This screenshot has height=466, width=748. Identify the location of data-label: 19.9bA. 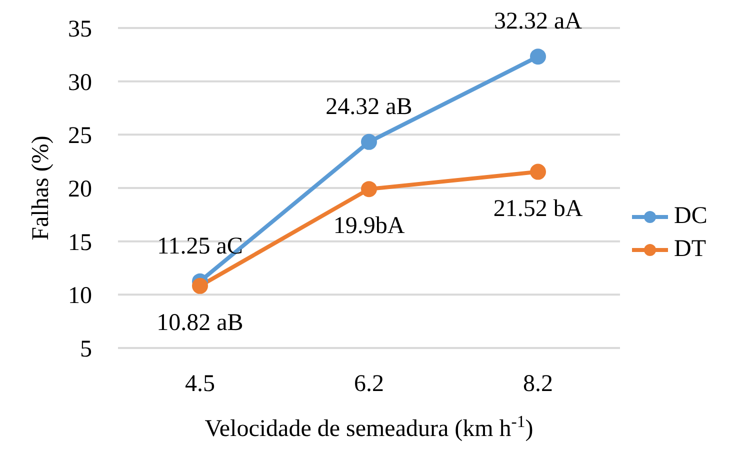
(369, 226).